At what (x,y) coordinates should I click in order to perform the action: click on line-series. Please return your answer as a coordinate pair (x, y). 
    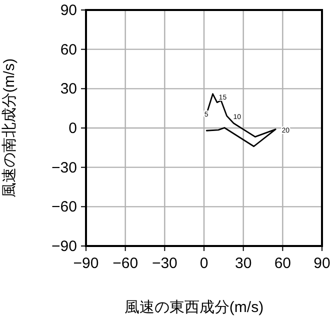
    Looking at the image, I should click on (240, 120).